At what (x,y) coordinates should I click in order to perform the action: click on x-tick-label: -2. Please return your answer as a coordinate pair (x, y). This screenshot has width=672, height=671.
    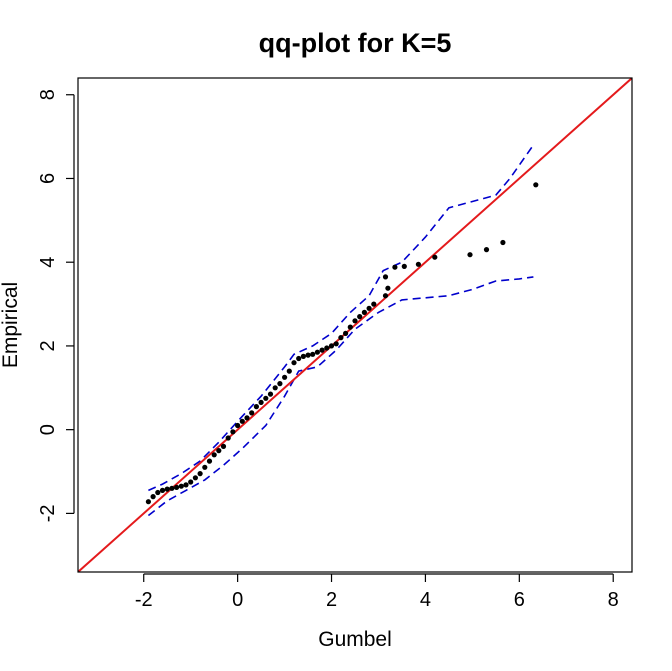
    Looking at the image, I should click on (144, 600).